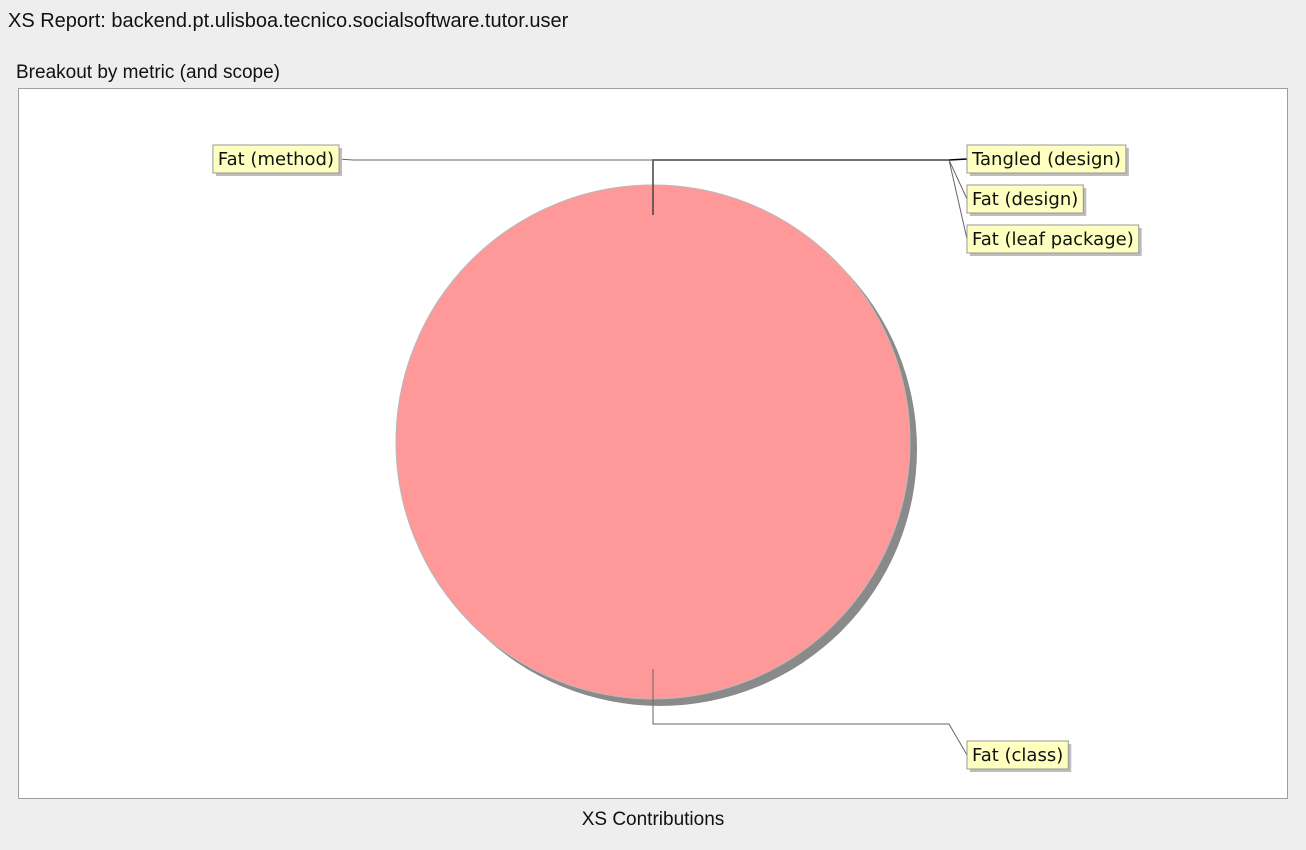 The image size is (1306, 850). Describe the element at coordinates (496, 186) in the screenshot. I see `leader-line-fat-method` at that location.